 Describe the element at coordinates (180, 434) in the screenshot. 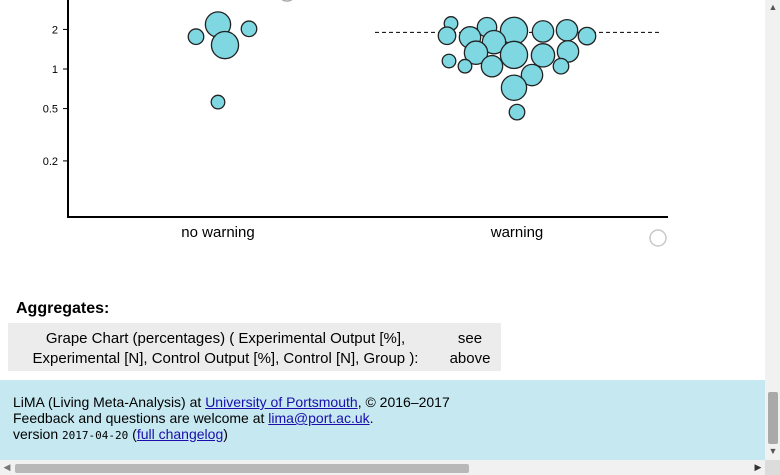

I see `changelog-link: full changelog` at that location.